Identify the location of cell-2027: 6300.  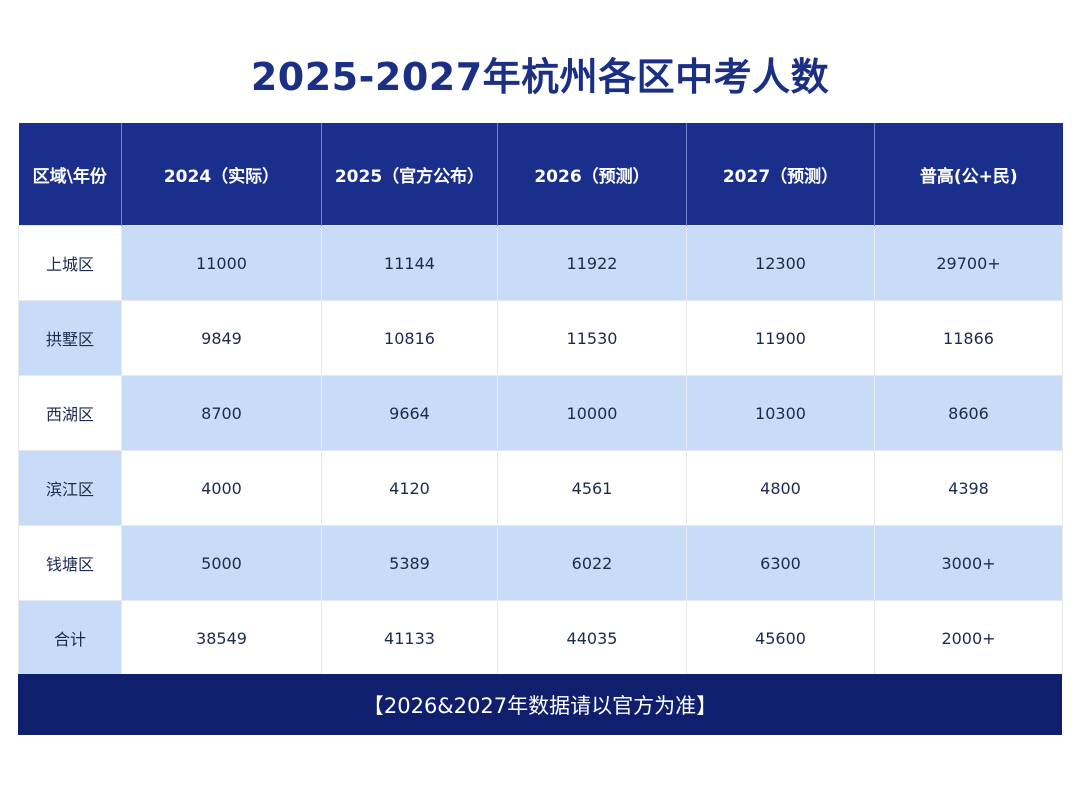
(780, 563).